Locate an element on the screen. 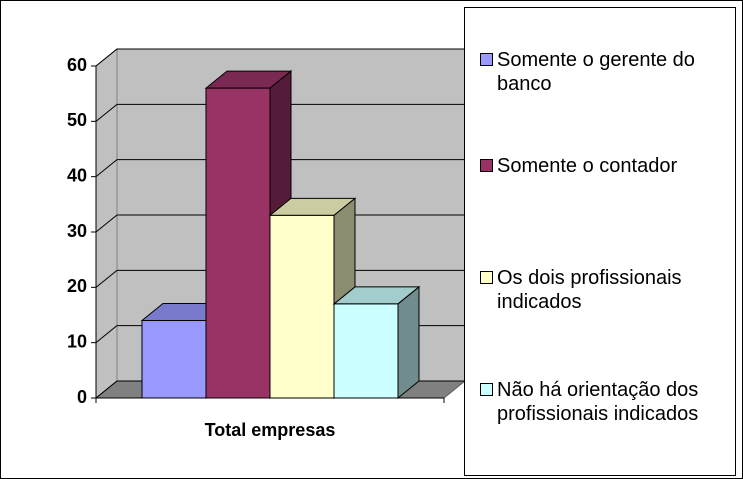  y-tick-label: 20 is located at coordinates (77, 286).